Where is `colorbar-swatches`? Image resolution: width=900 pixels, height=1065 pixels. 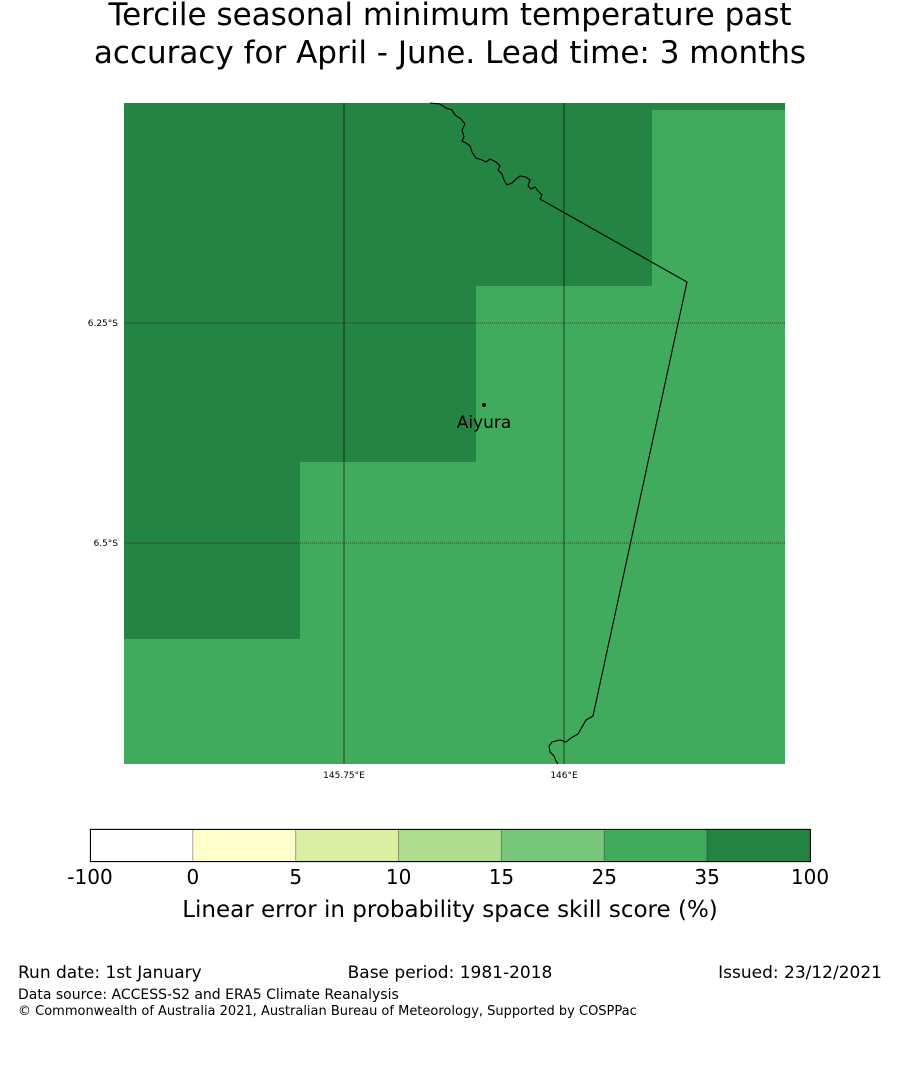
colorbar-swatches is located at coordinates (450, 845).